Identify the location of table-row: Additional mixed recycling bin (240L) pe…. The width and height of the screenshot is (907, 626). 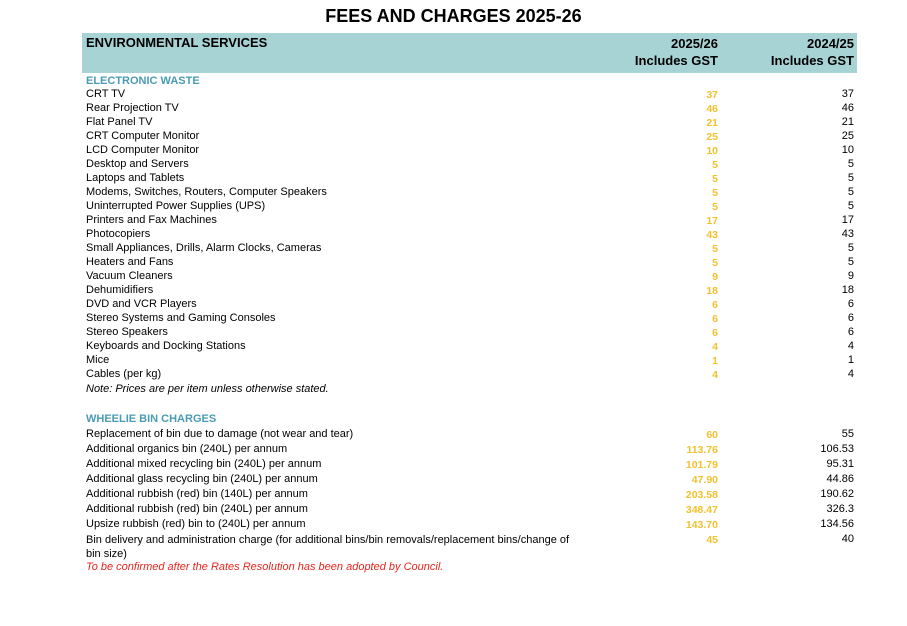
(470, 465).